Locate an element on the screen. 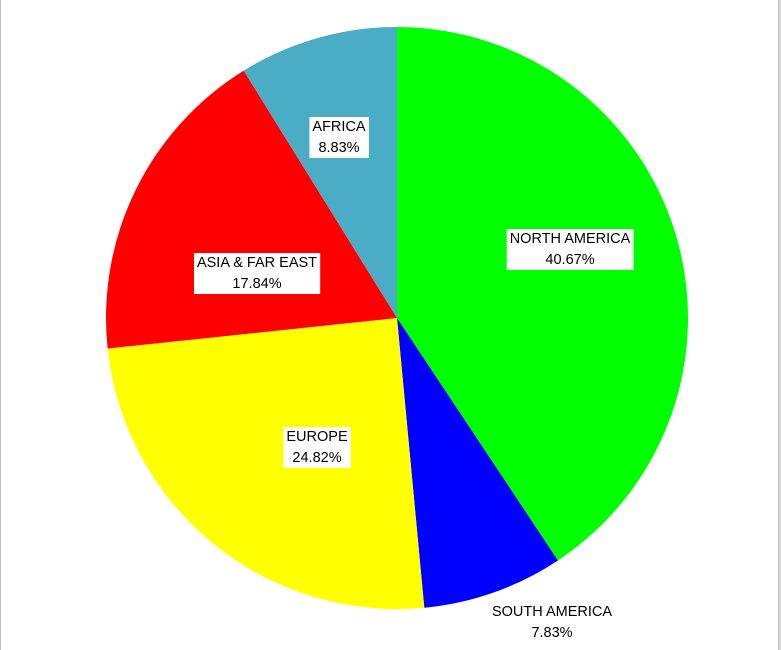 The height and width of the screenshot is (650, 781). label-box-north-america is located at coordinates (570, 249).